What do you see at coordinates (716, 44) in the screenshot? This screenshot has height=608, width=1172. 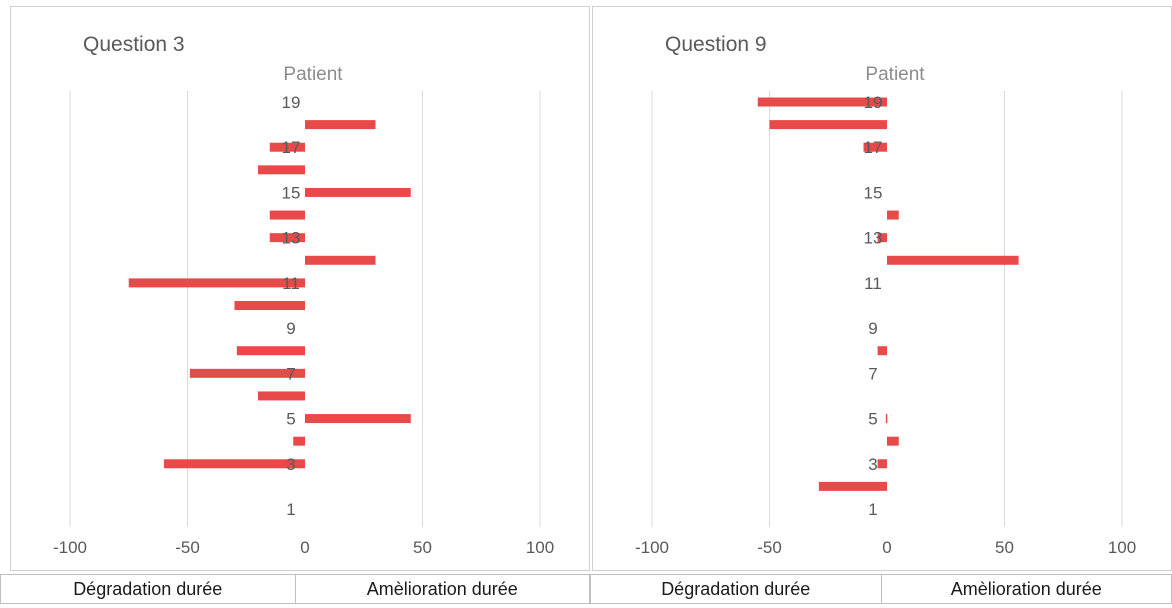 I see `chart-title: Question 9` at bounding box center [716, 44].